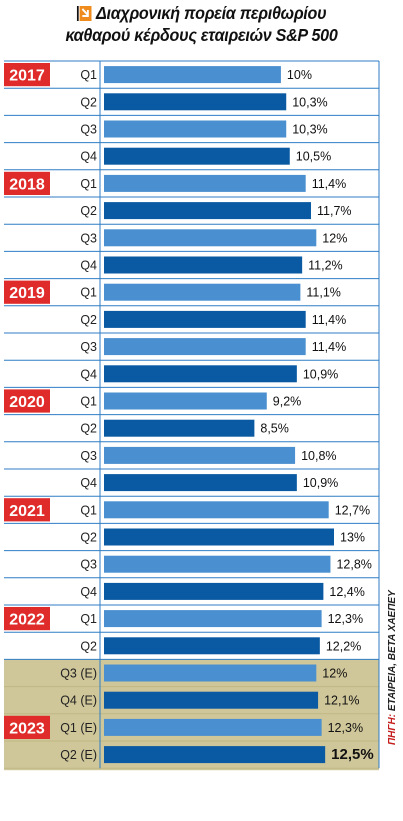  Describe the element at coordinates (211, 13) in the screenshot. I see `chart-title-text-1: Διαχρονική πορεία περιθωρίου` at that location.